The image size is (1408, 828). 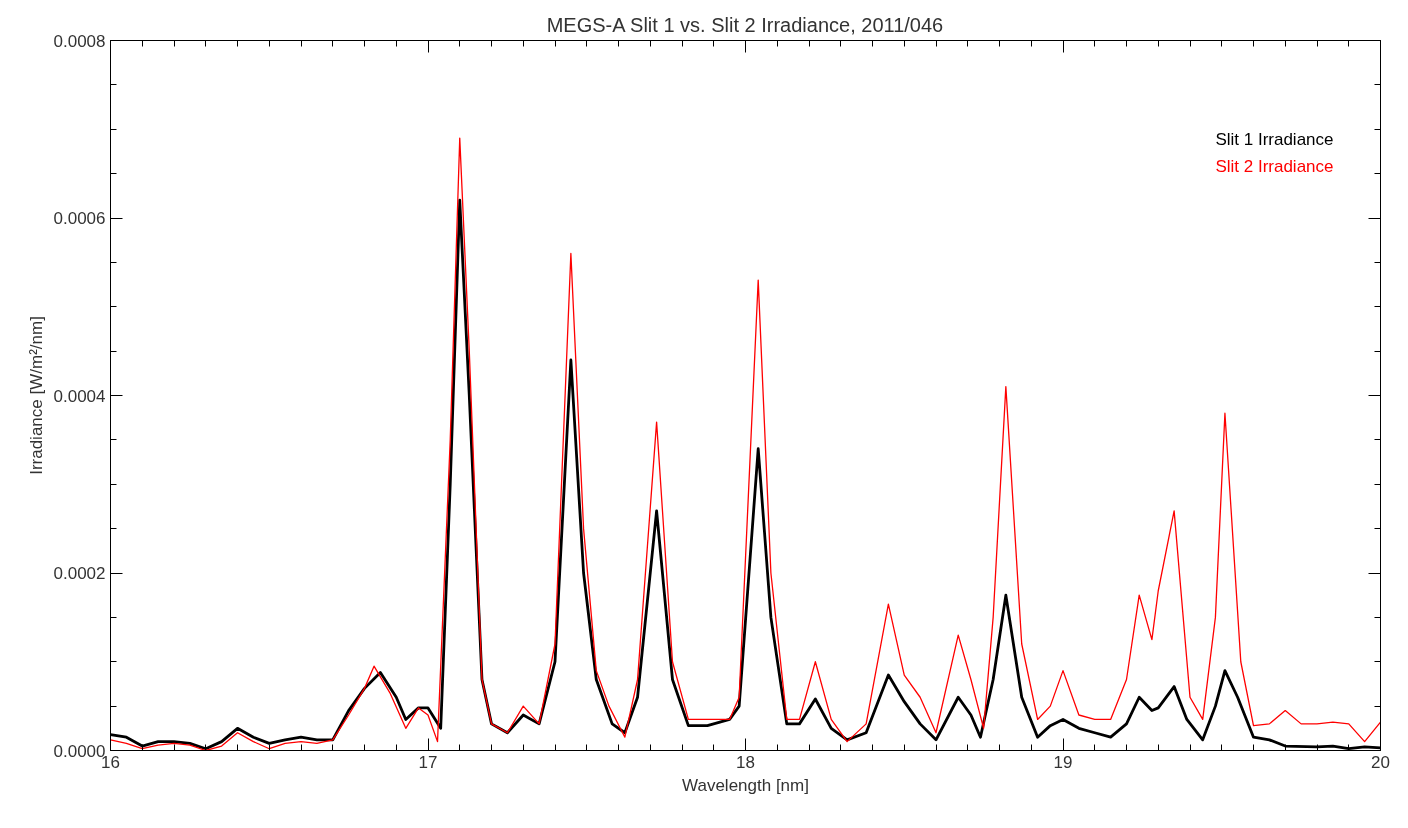 What do you see at coordinates (79, 41) in the screenshot?
I see `y-tick-label: 0.0008` at bounding box center [79, 41].